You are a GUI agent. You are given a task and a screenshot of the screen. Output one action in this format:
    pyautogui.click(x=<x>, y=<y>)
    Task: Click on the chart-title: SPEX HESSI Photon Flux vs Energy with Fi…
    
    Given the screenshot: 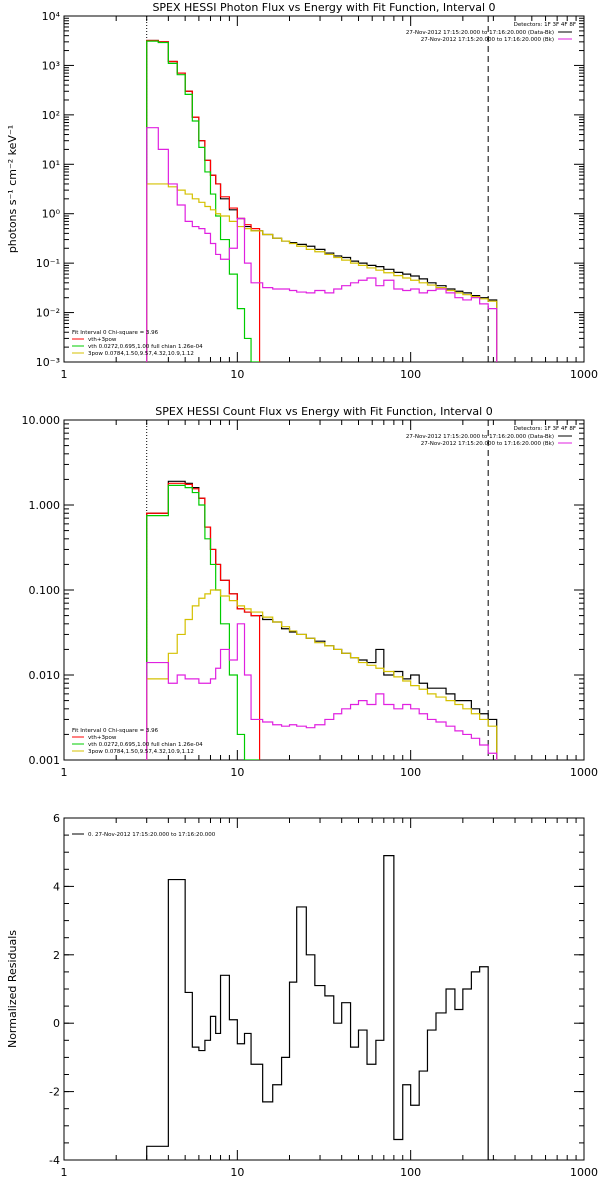 What is the action you would take?
    pyautogui.click(x=323, y=7)
    